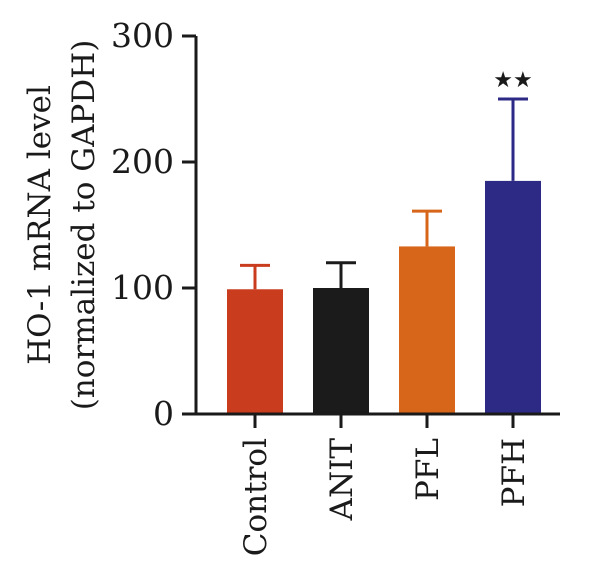 Image resolution: width=600 pixels, height=580 pixels. What do you see at coordinates (341, 351) in the screenshot?
I see `bar-anit` at bounding box center [341, 351].